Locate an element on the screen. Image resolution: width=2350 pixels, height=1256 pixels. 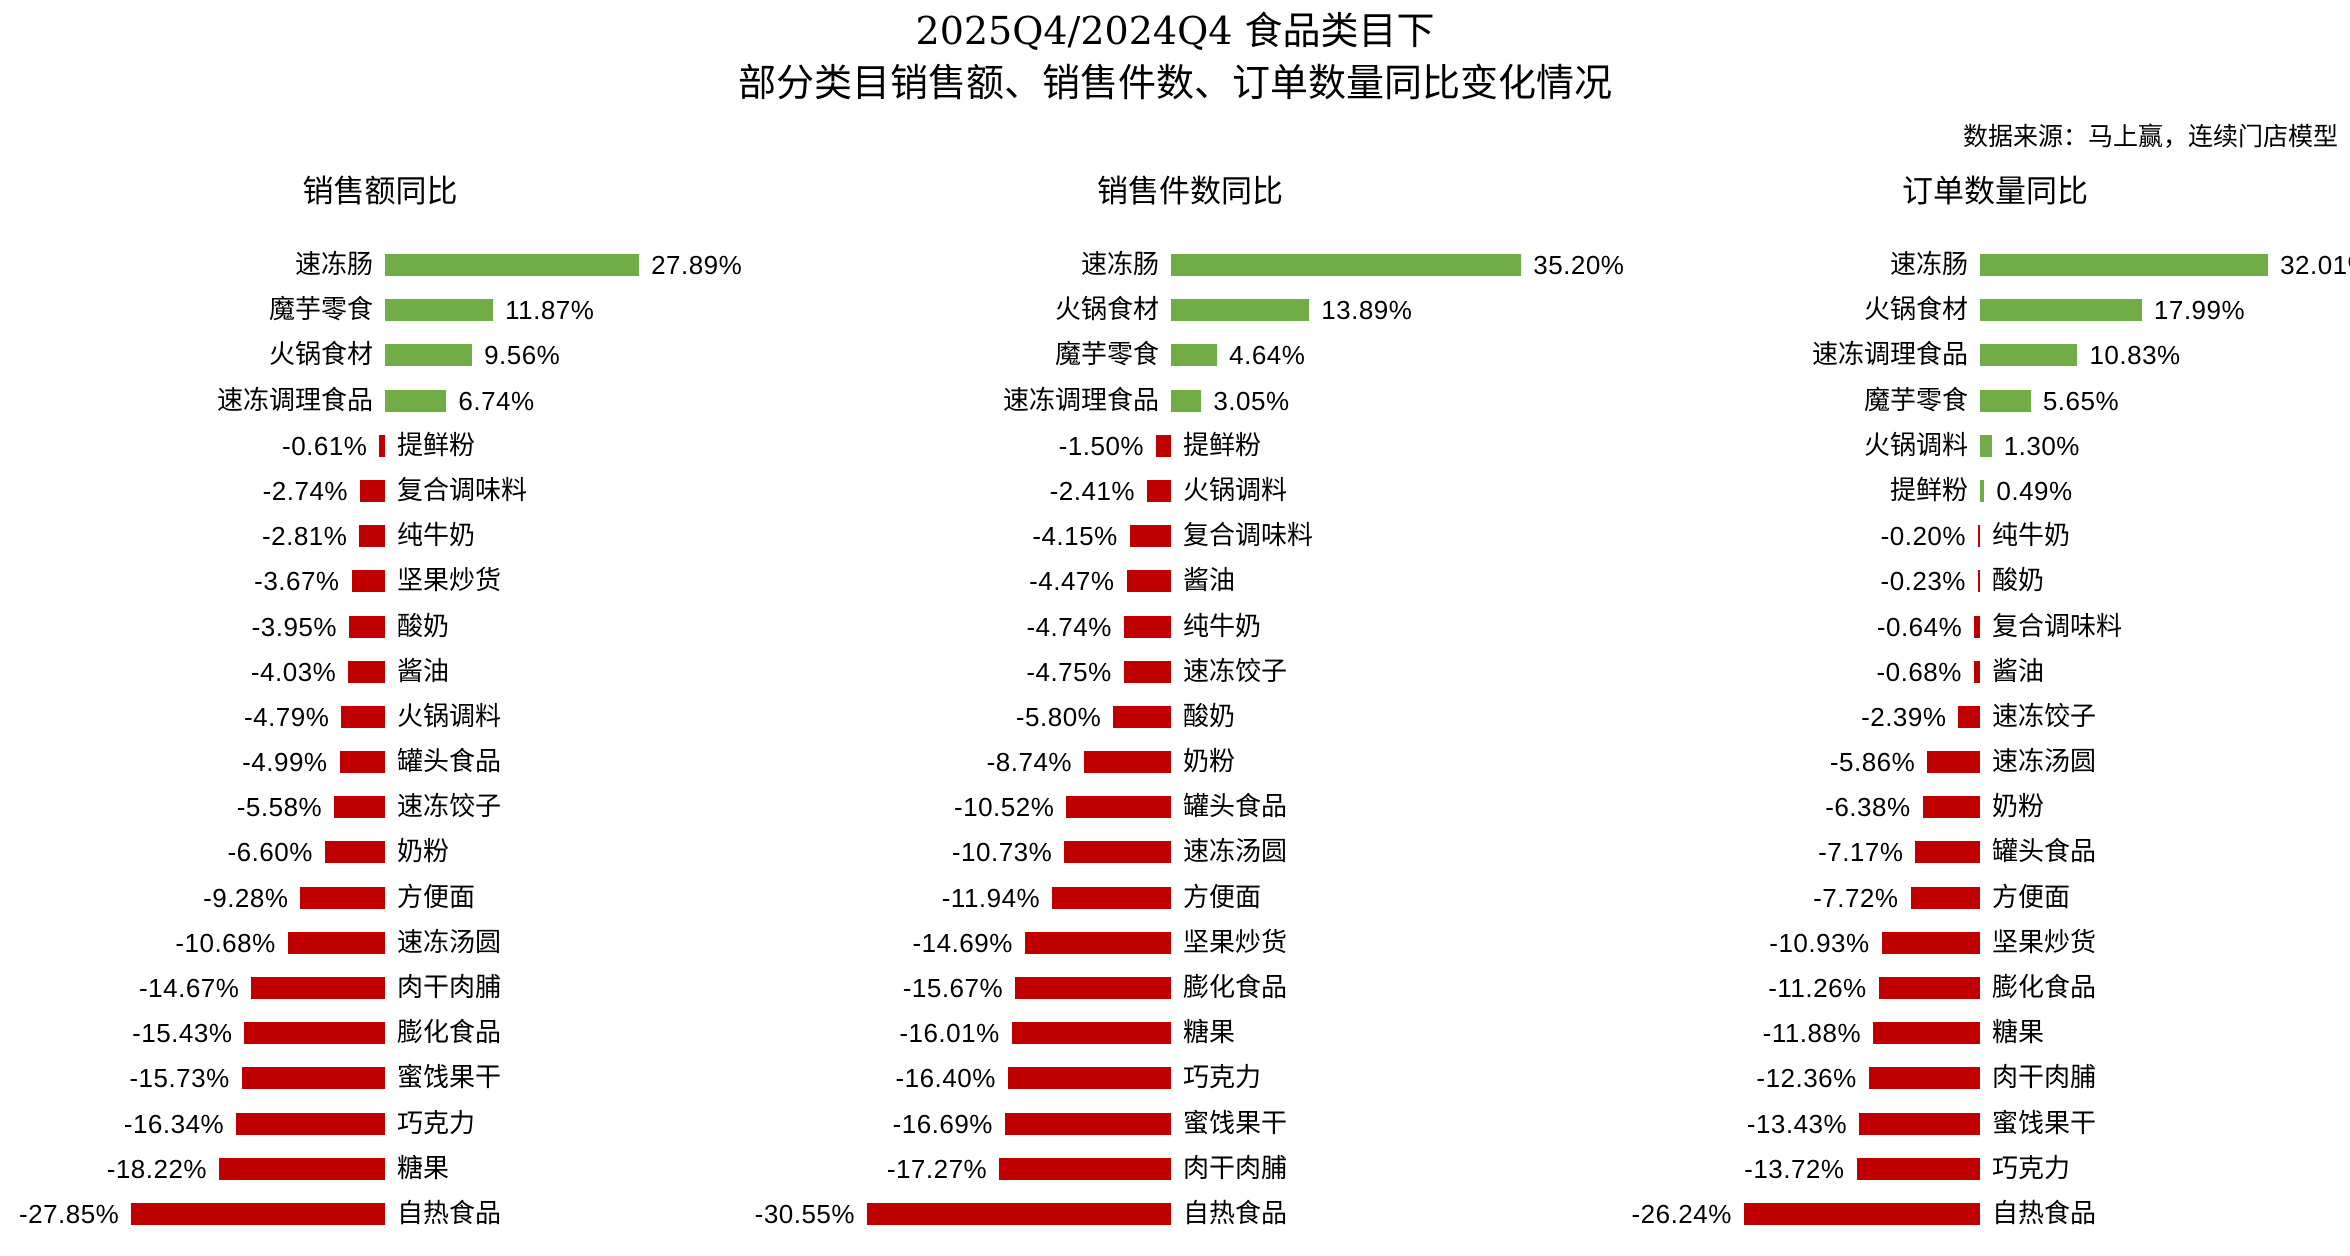
bar-value-label: 17.99% is located at coordinates (2199, 310).